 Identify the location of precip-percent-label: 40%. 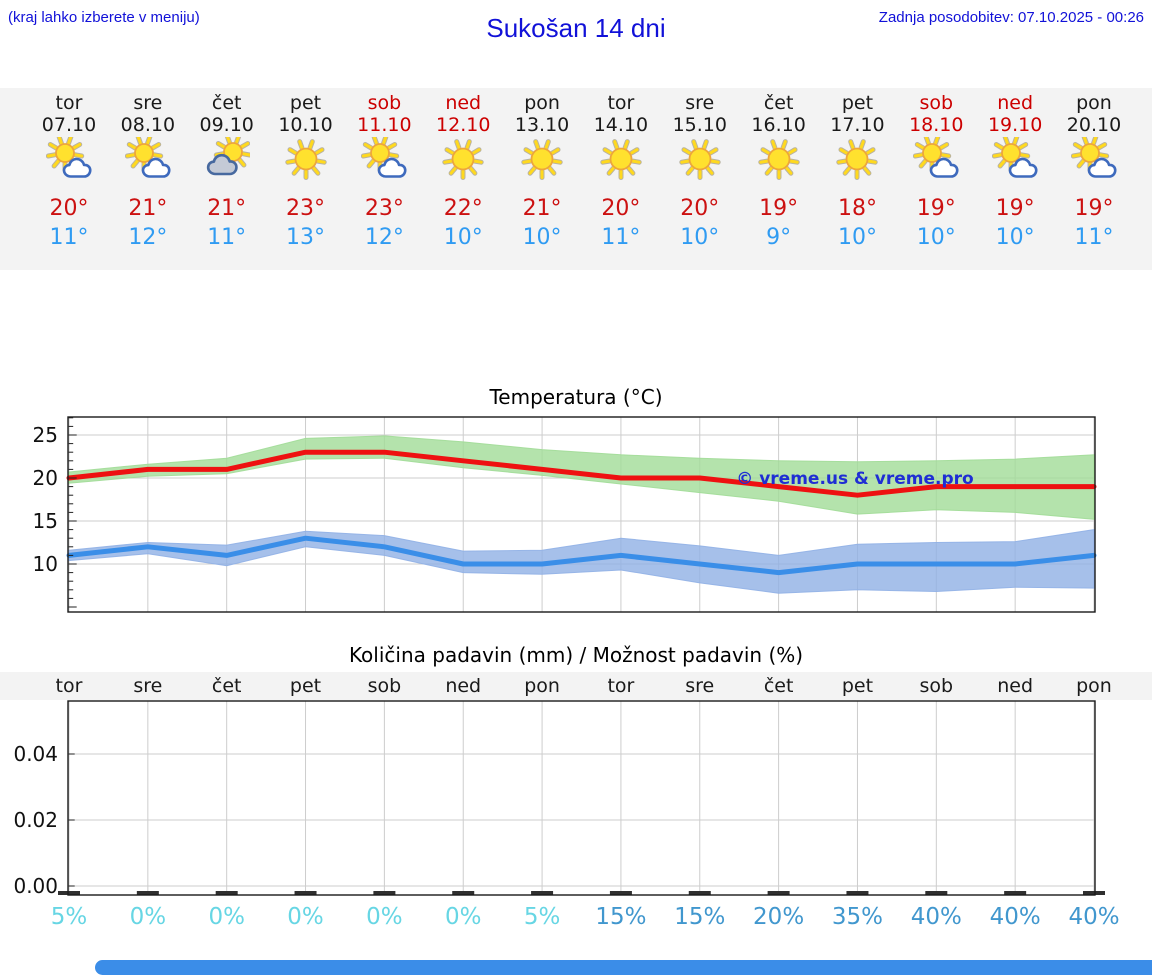
(1094, 917).